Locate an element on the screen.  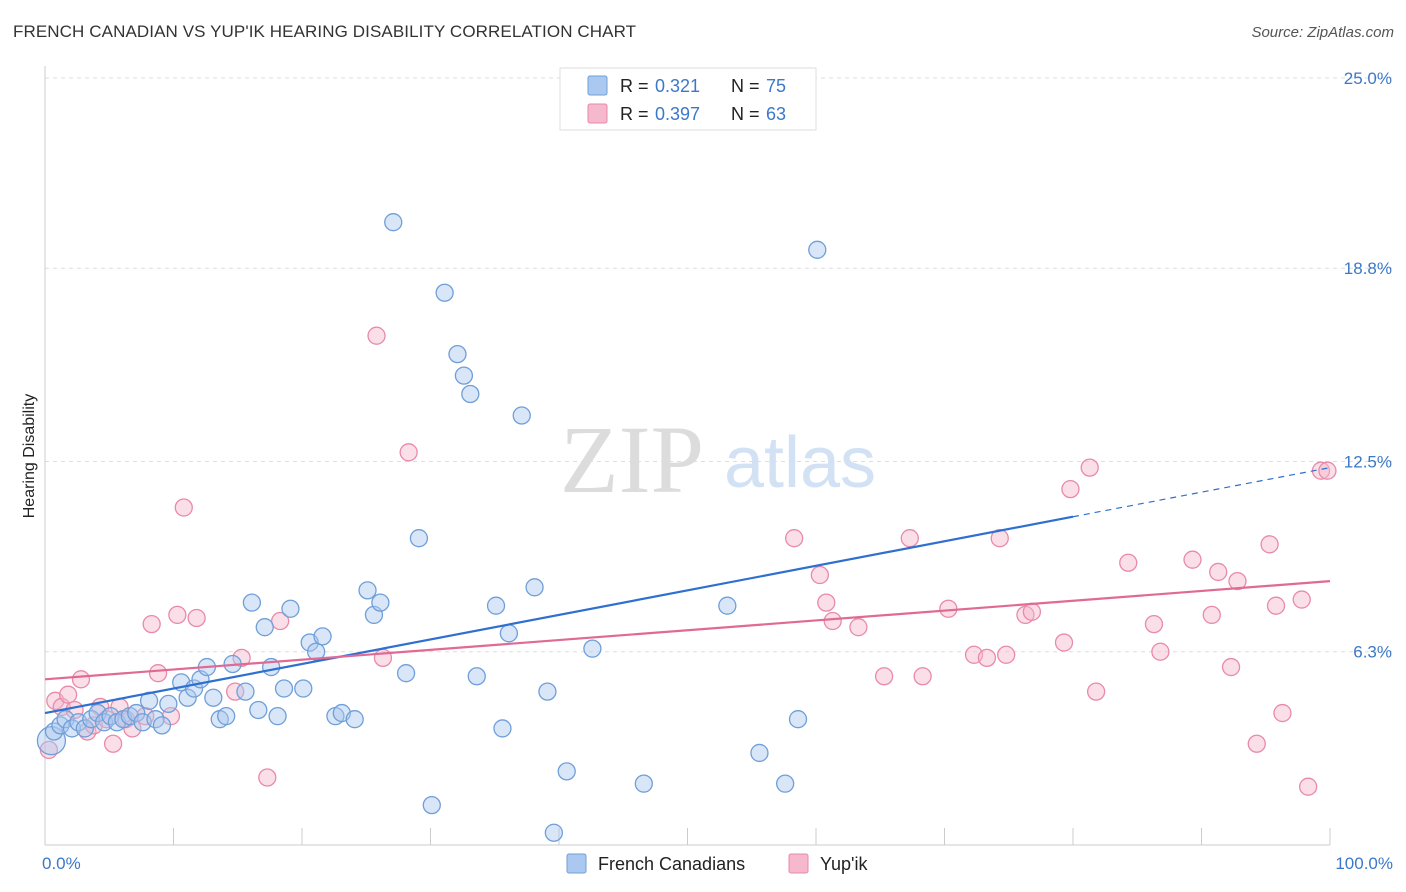
watermark-zip: ZIP is located at coordinates (632, 459).